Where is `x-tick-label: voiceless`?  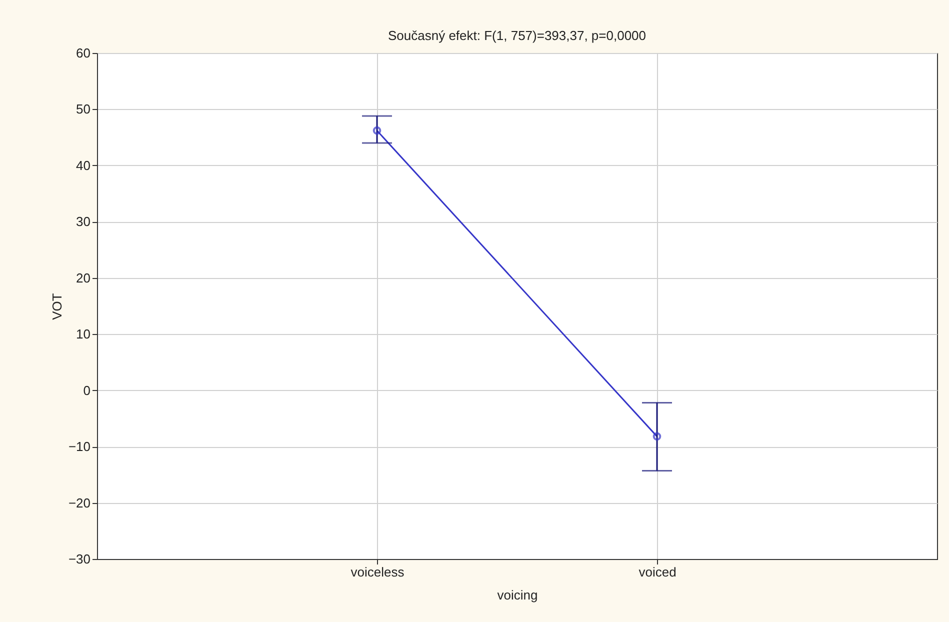 x-tick-label: voiceless is located at coordinates (377, 572).